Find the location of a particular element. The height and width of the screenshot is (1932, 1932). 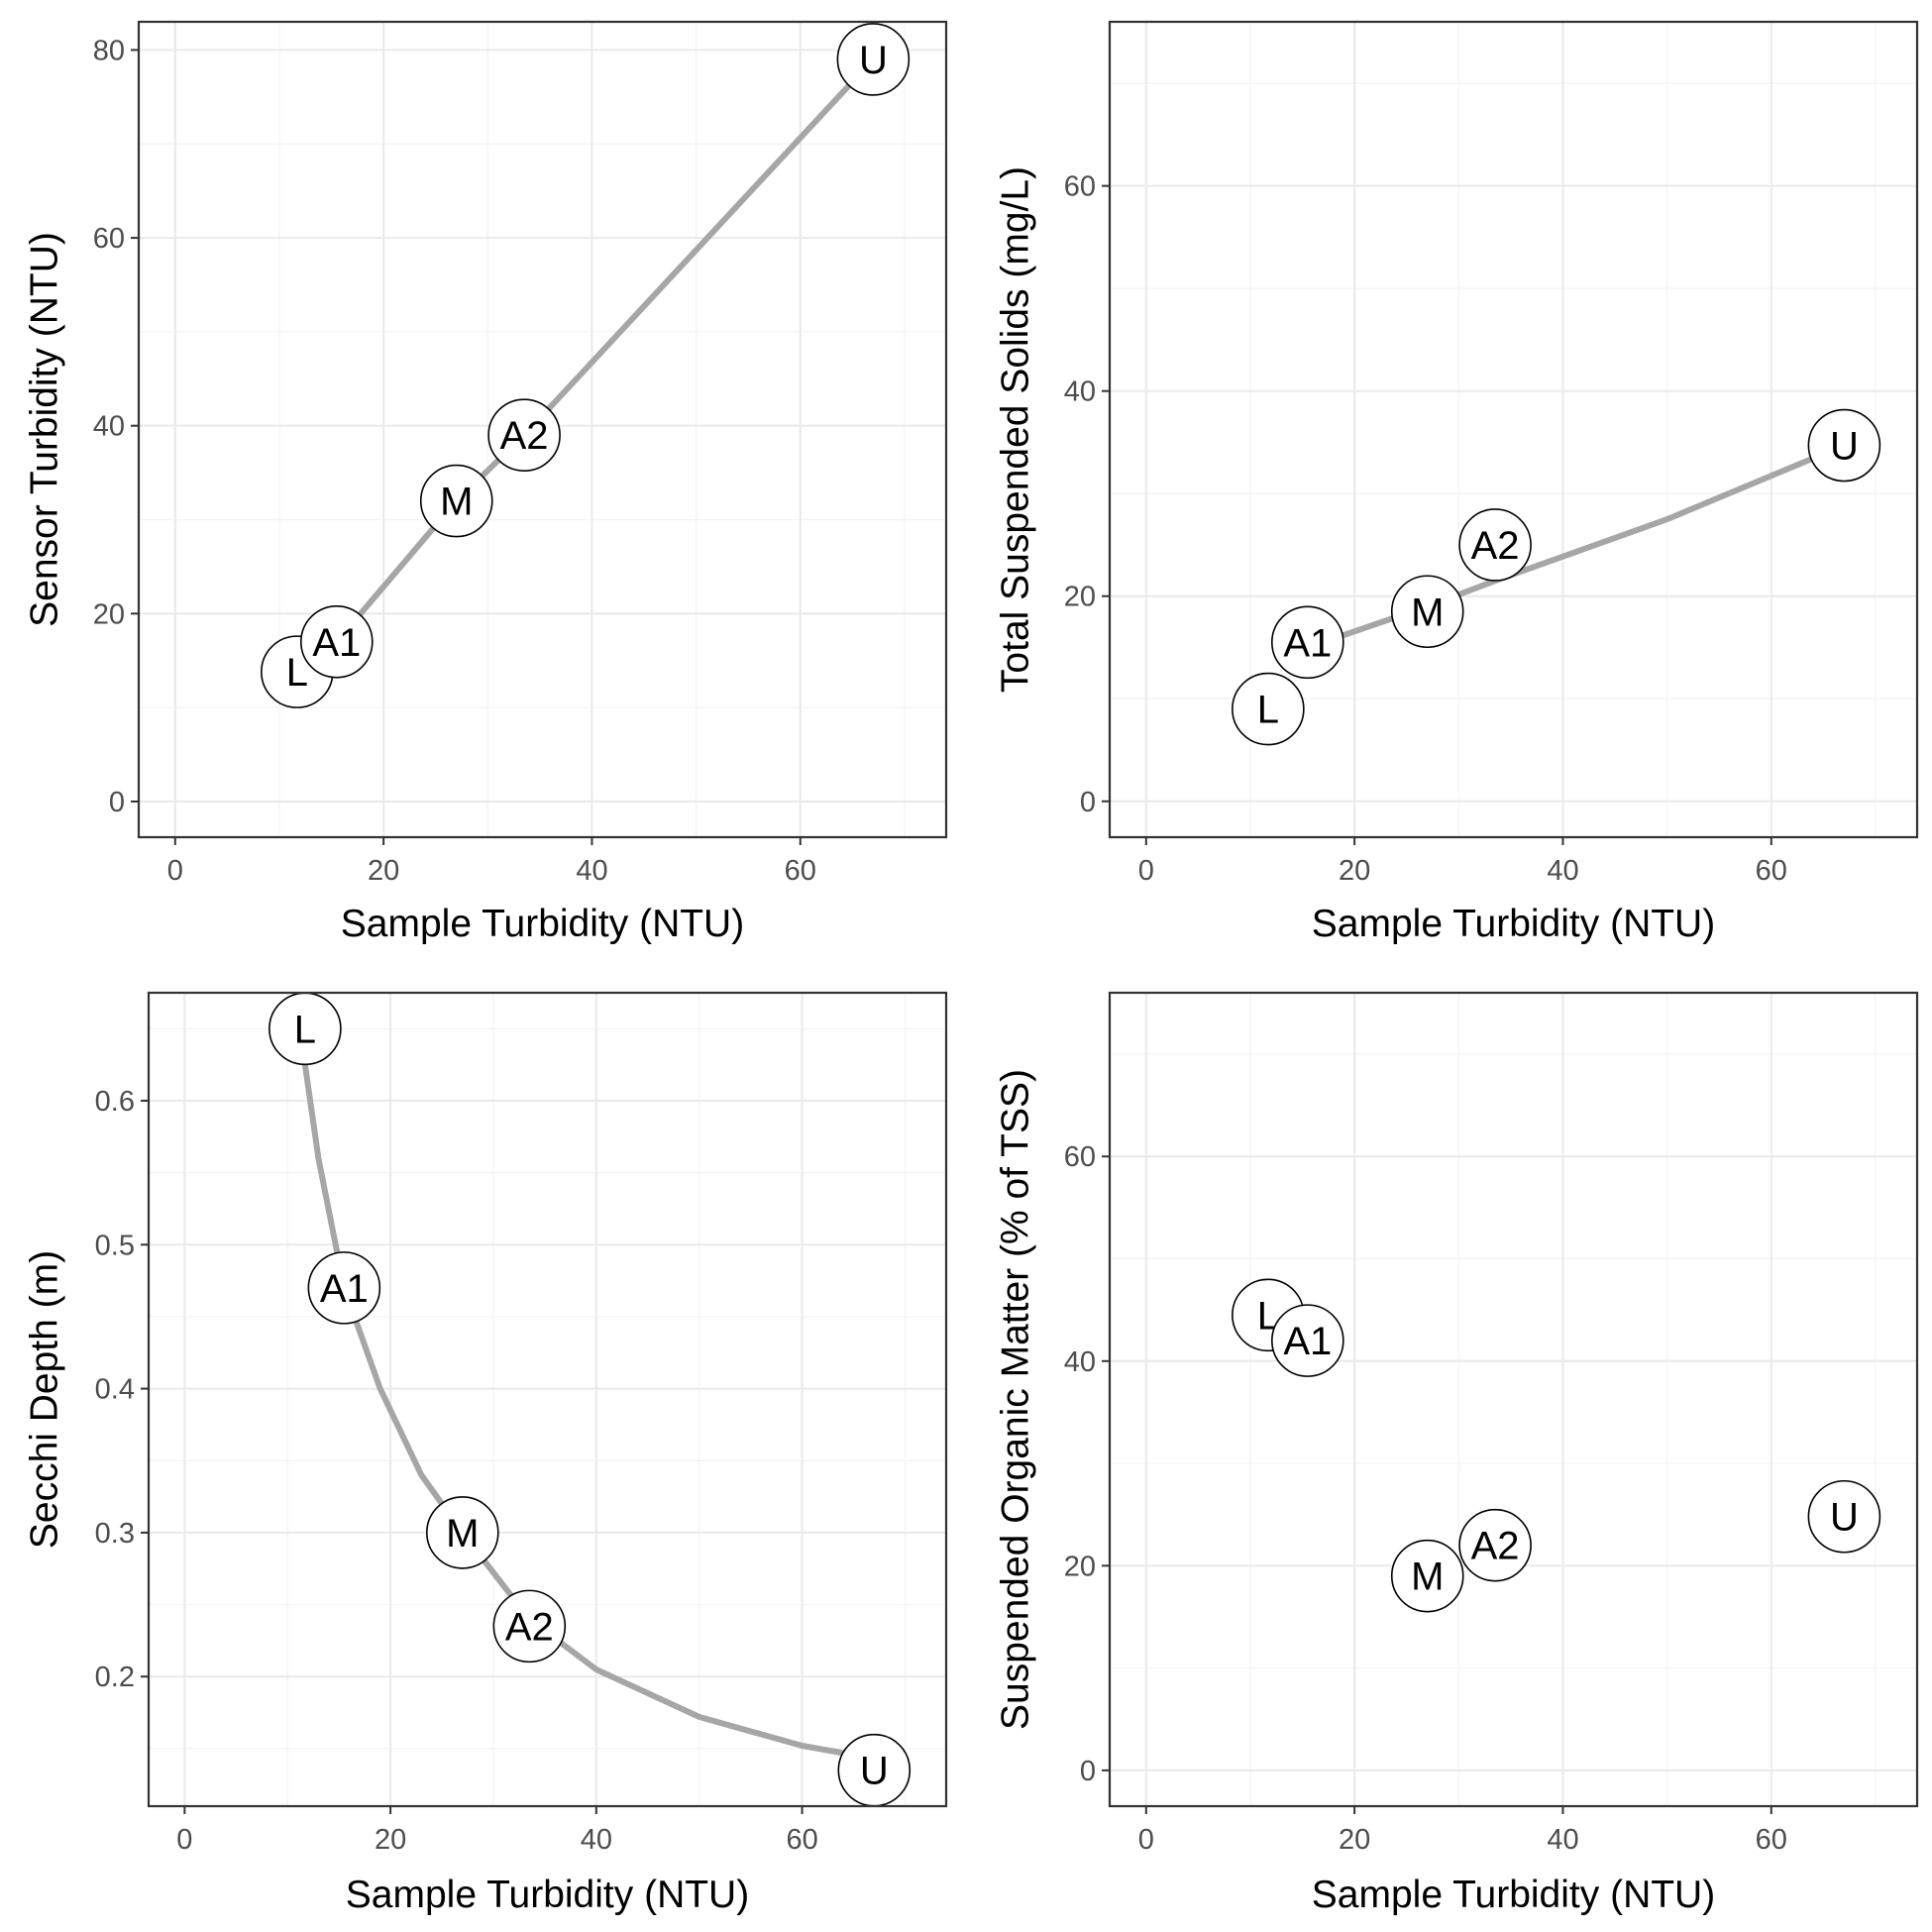

y-axis-title: Total Suspended Solids (mg/L) is located at coordinates (1016, 430).